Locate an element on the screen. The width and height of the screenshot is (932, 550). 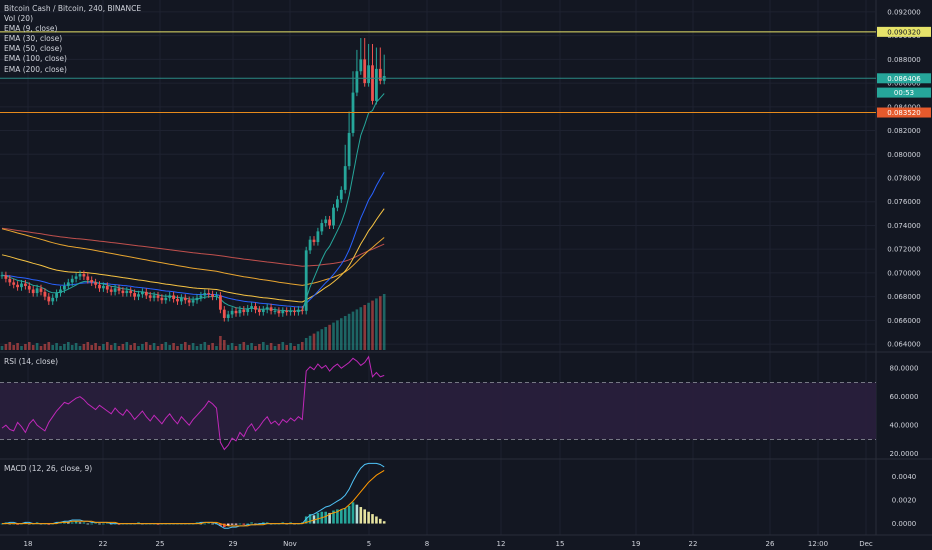
macd-pane is located at coordinates (193, 495).